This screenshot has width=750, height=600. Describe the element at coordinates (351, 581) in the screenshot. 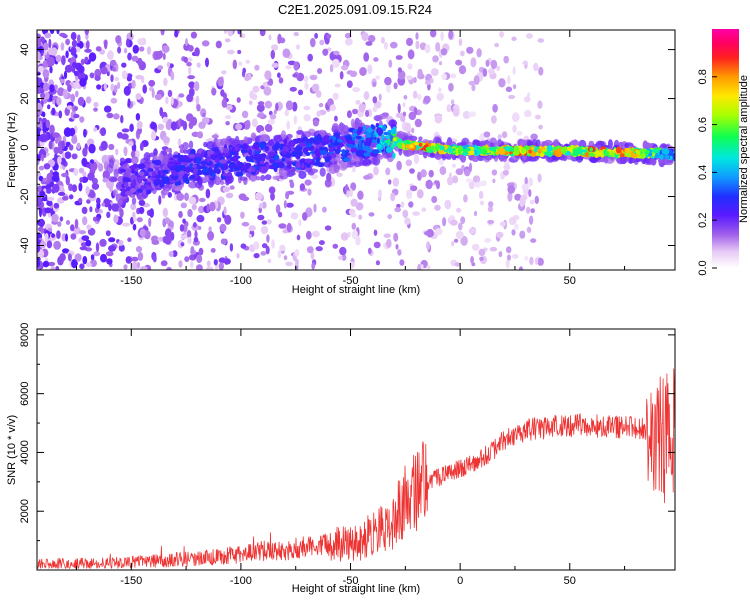

I see `x-tick-label: -50` at that location.